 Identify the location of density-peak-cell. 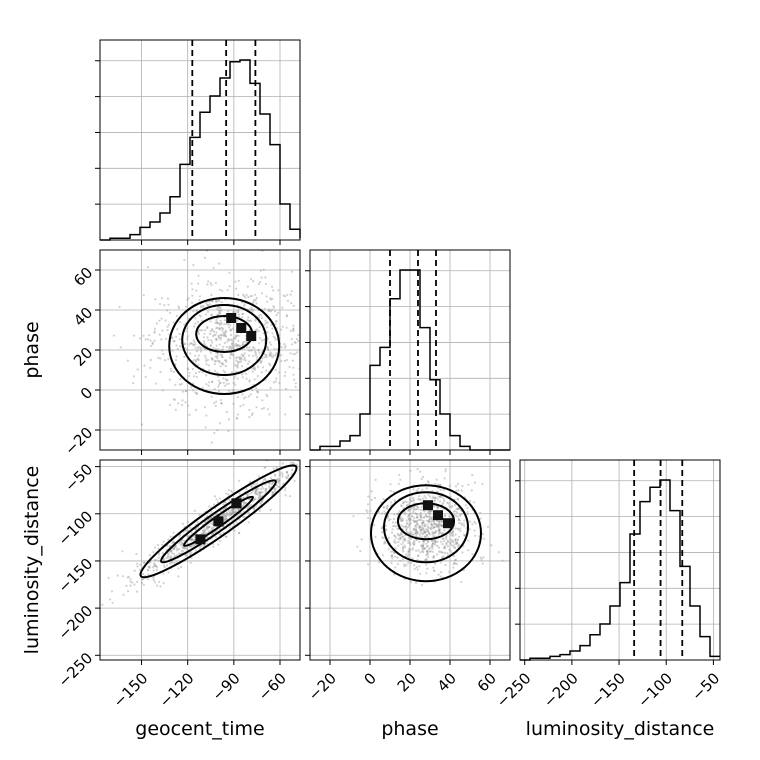
(241, 328).